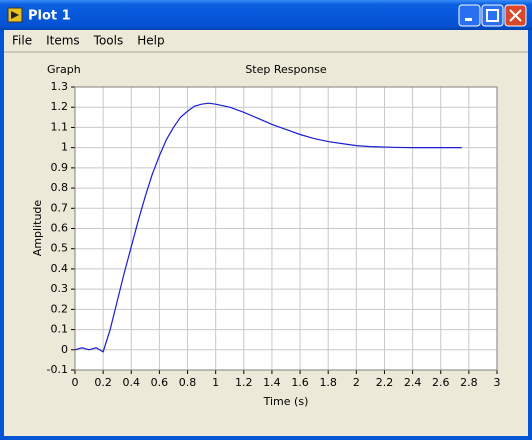 Image resolution: width=532 pixels, height=444 pixels. I want to click on y-tick-label: 0, so click(64, 349).